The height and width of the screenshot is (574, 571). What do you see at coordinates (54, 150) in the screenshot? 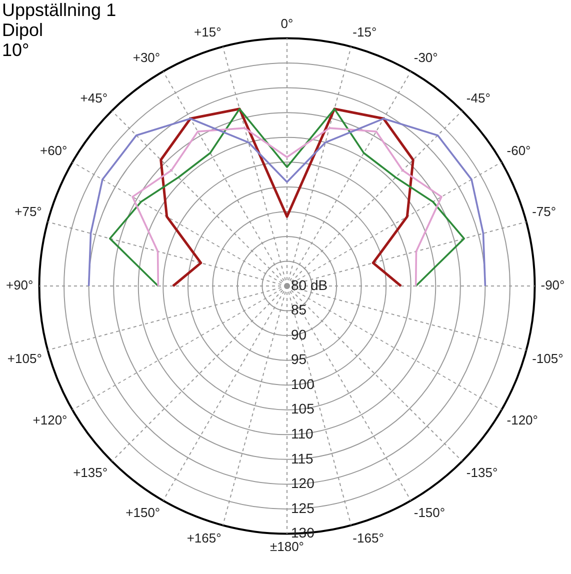
I see `spoke-label: +60°` at bounding box center [54, 150].